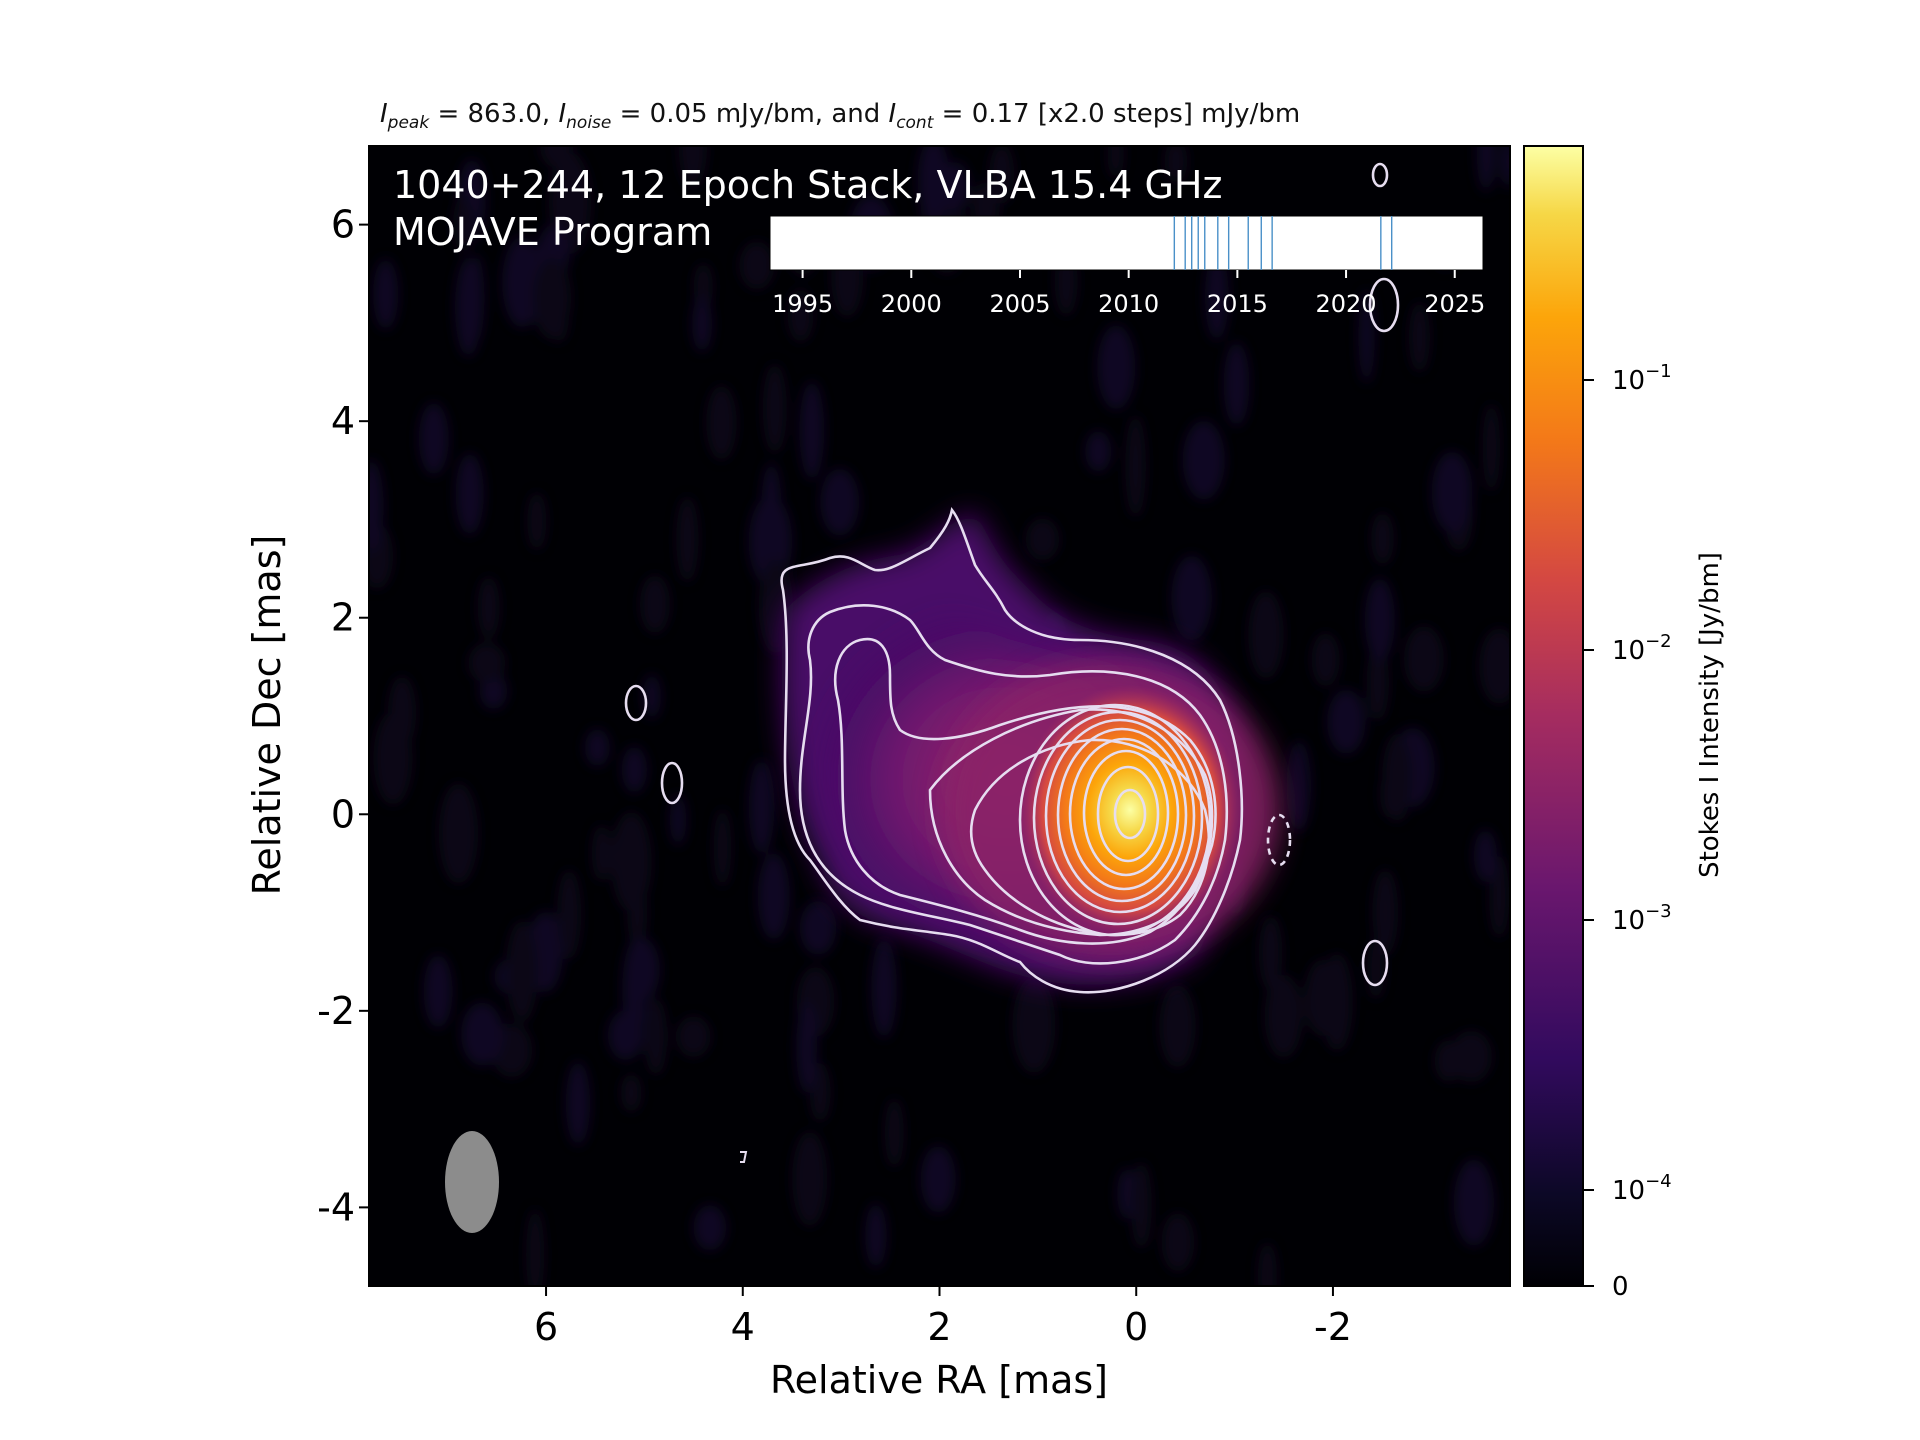 This screenshot has height=1440, width=1920. What do you see at coordinates (892, 114) in the screenshot?
I see `cont-symbol: I` at bounding box center [892, 114].